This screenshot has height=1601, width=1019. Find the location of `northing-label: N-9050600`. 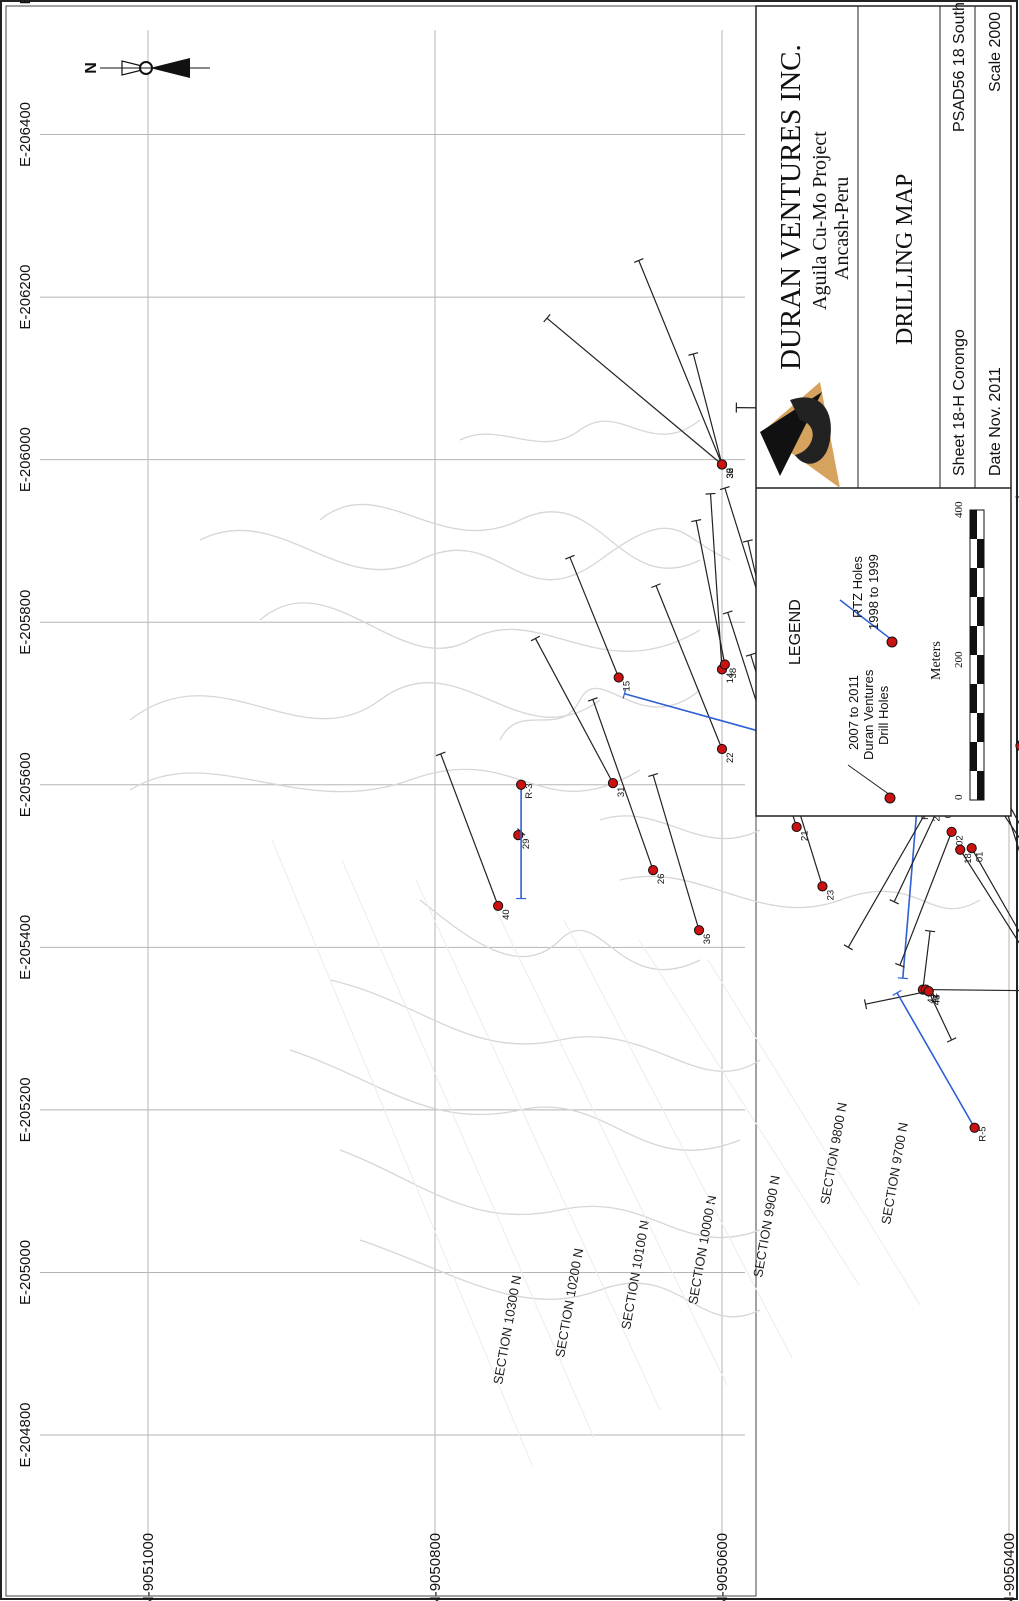

northing-label: N-9050600 is located at coordinates (722, 1567).